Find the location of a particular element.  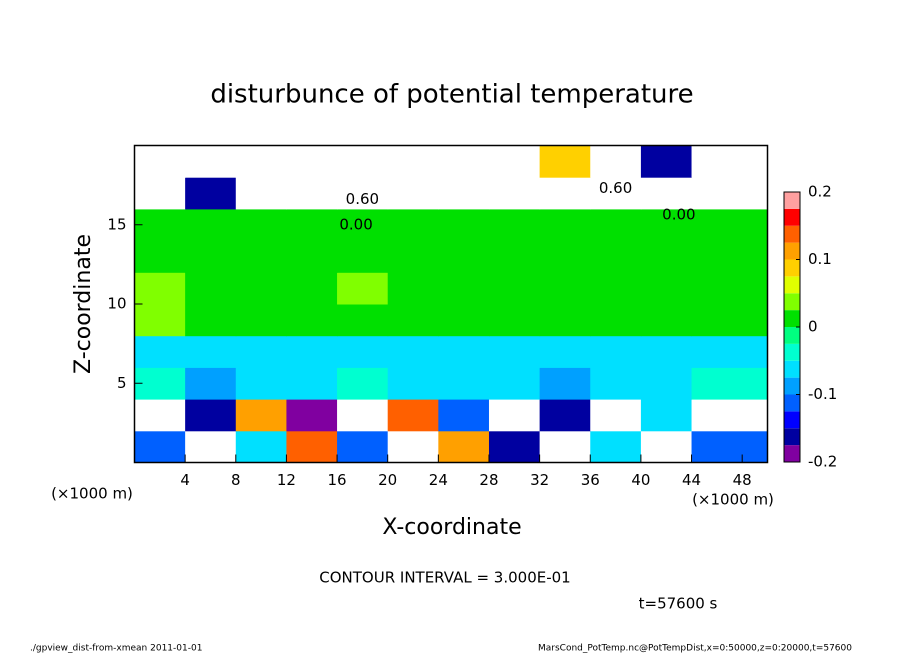

colorbar-tick-label: -0.1 is located at coordinates (822, 394).